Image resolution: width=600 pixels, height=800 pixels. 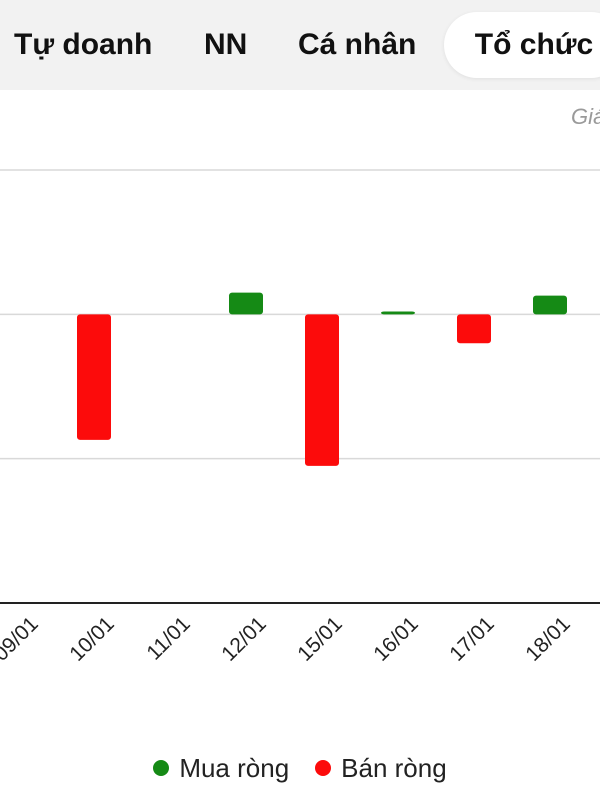 What do you see at coordinates (323, 768) in the screenshot?
I see `legend-dot-sell` at bounding box center [323, 768].